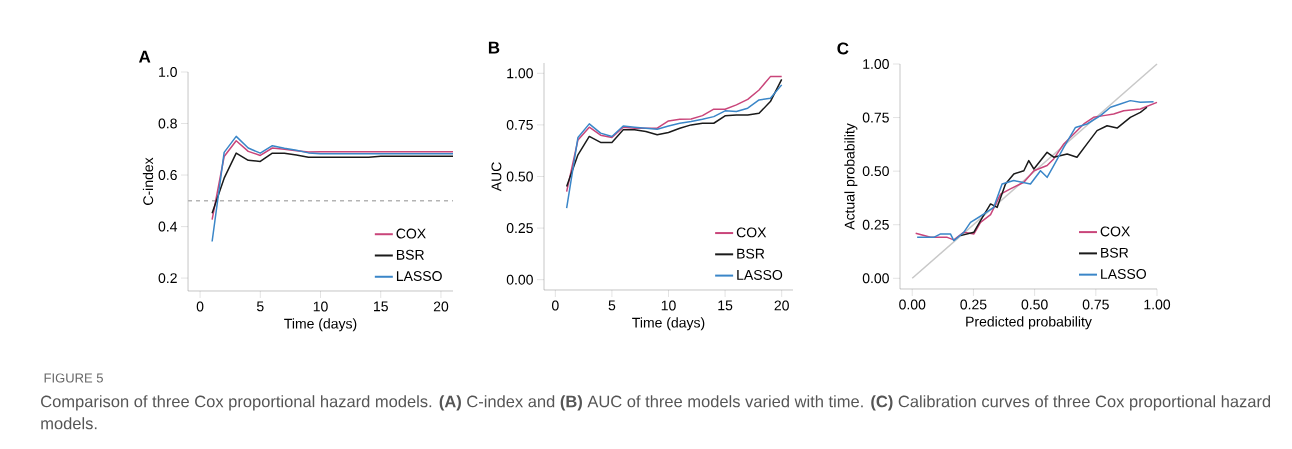 This screenshot has width=1292, height=449. Describe the element at coordinates (167, 123) in the screenshot. I see `y-tick-label: 0.8` at that location.